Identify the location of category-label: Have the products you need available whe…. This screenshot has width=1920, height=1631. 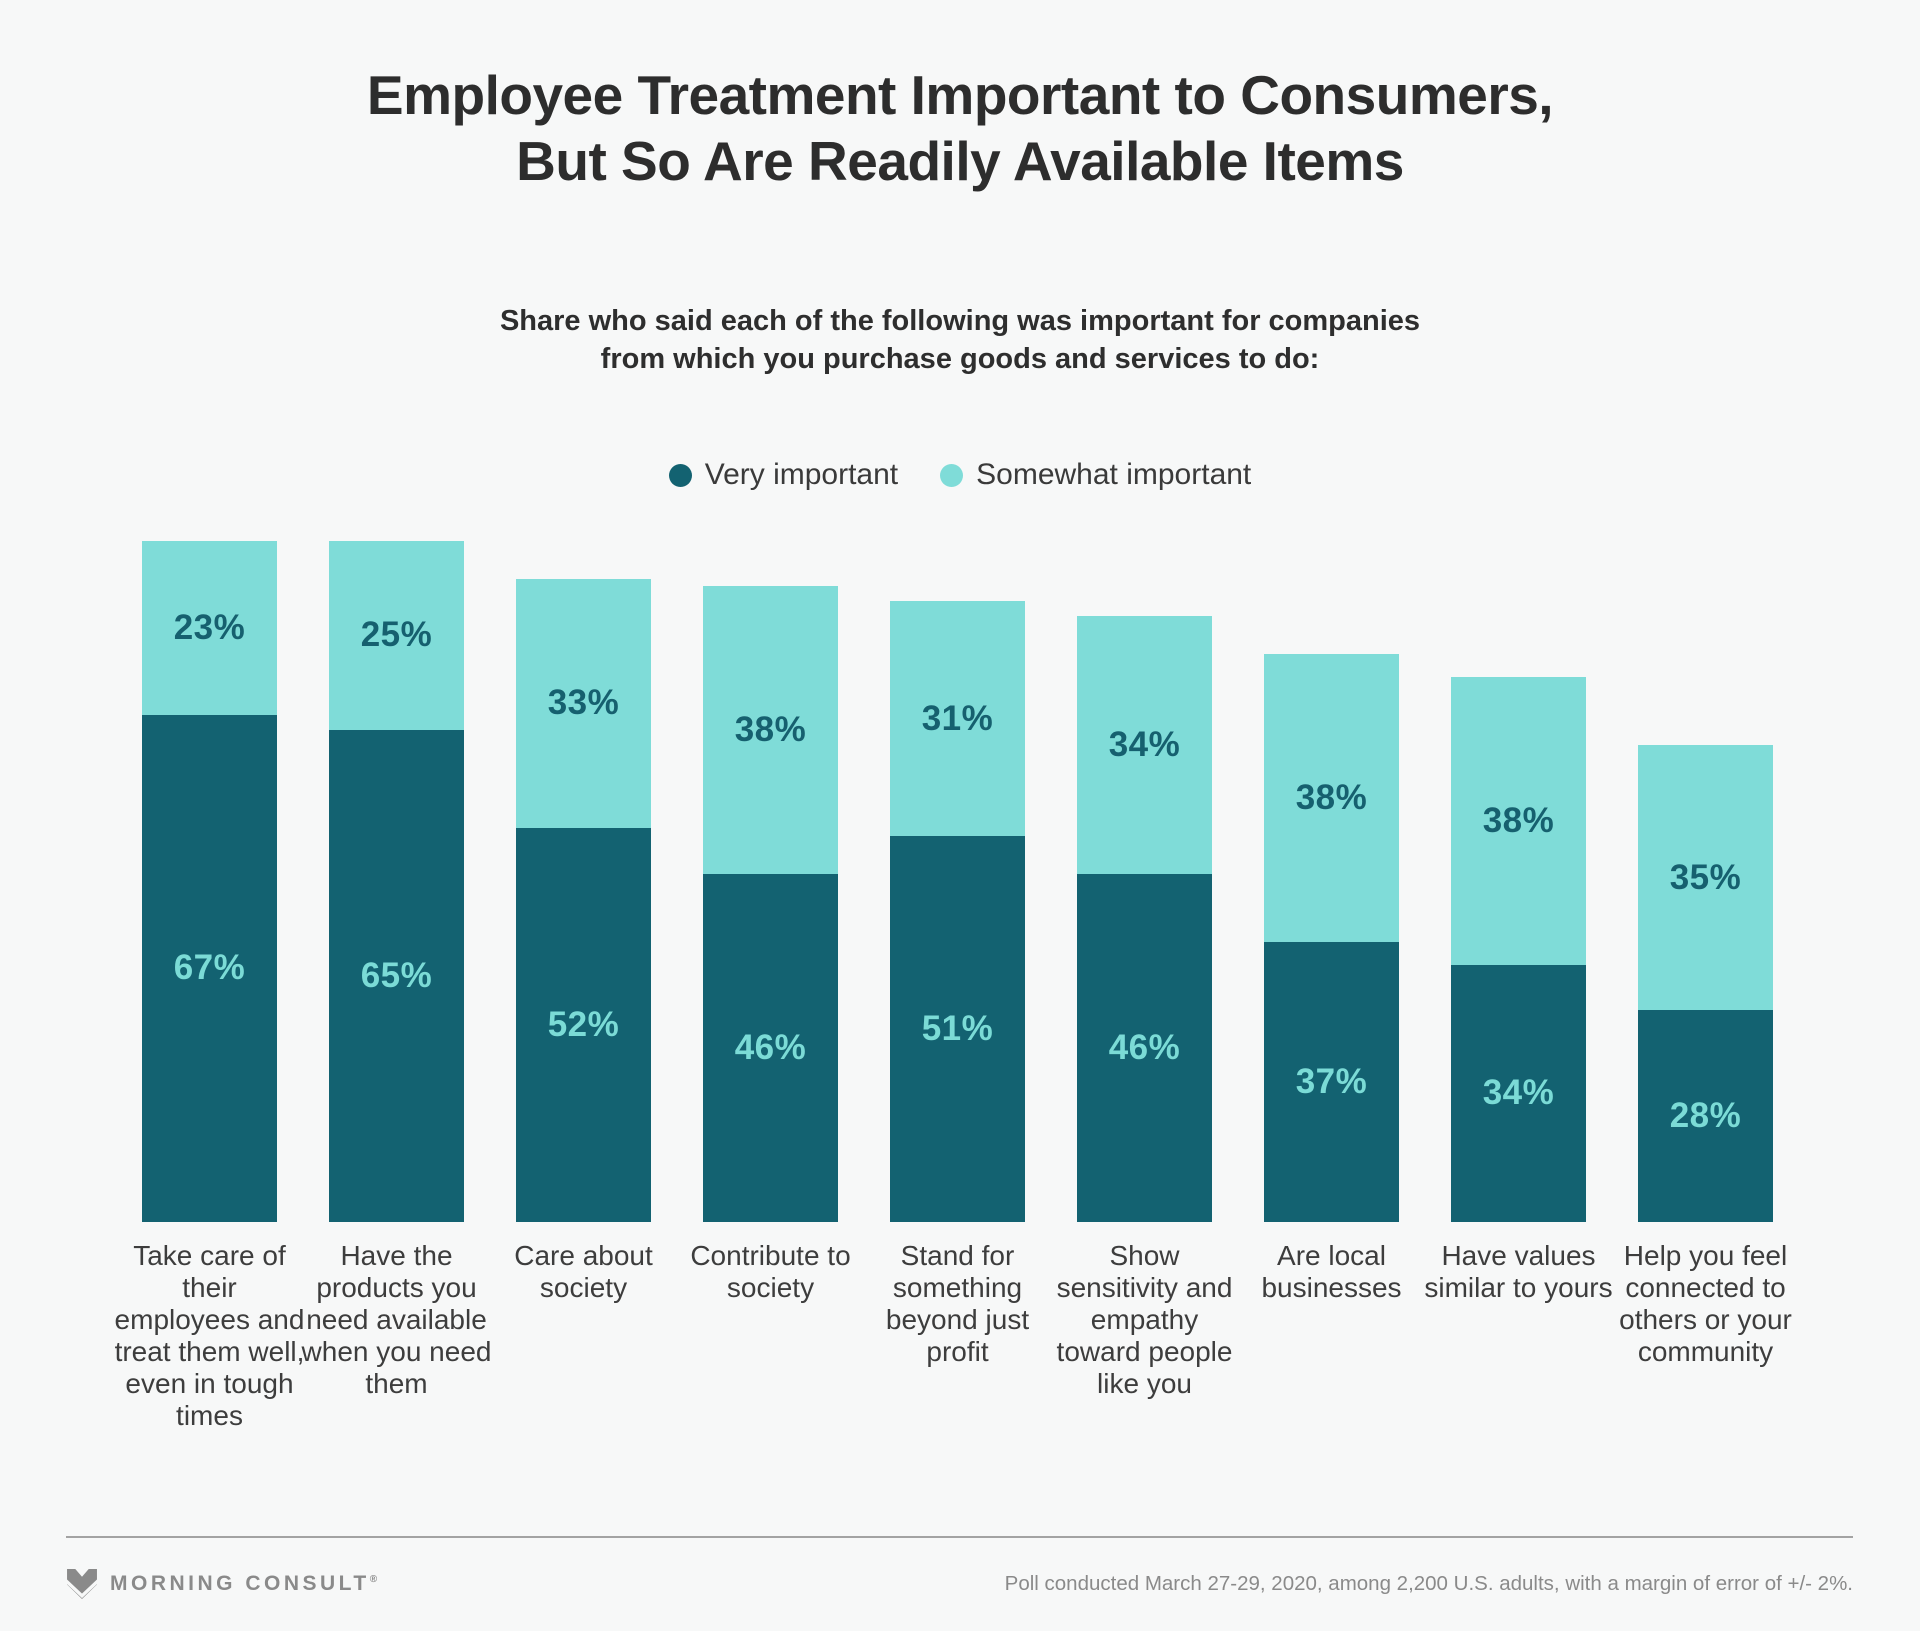
(396, 1319).